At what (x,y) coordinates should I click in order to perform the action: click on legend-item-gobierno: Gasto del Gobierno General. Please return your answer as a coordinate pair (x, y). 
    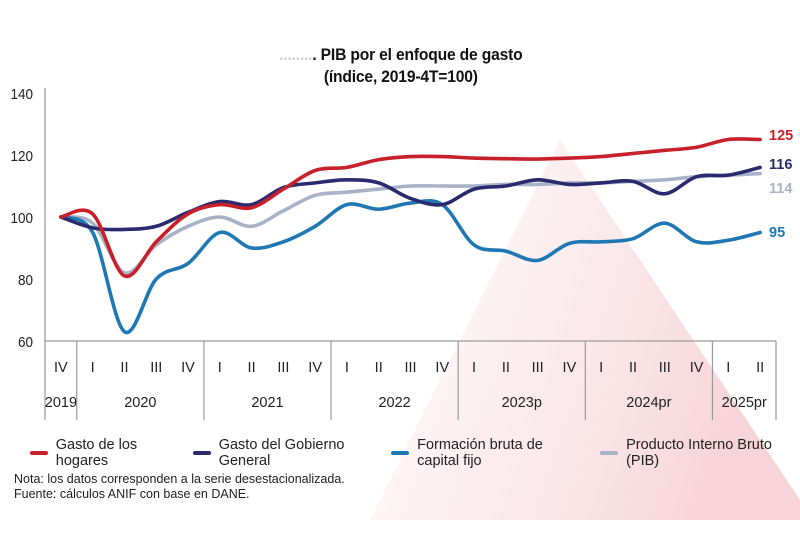
    Looking at the image, I should click on (278, 453).